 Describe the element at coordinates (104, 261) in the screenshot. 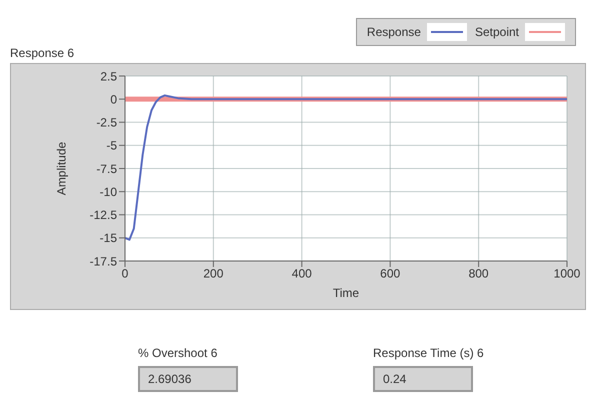

I see `y-tick-label: -17.5` at that location.